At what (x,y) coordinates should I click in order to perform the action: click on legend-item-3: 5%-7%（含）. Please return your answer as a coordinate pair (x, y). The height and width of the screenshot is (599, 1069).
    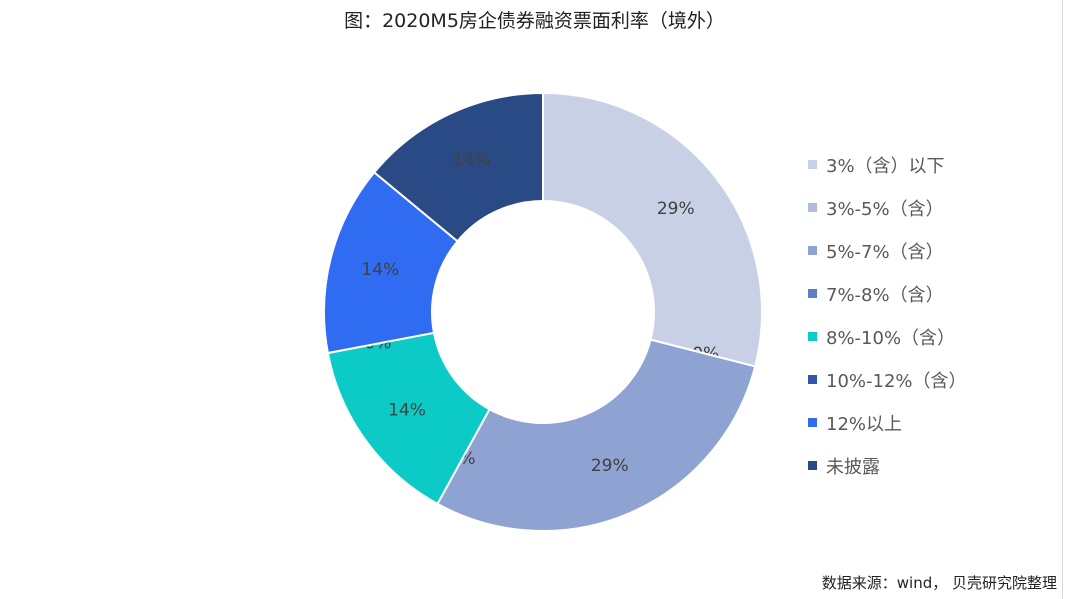
    Looking at the image, I should click on (887, 250).